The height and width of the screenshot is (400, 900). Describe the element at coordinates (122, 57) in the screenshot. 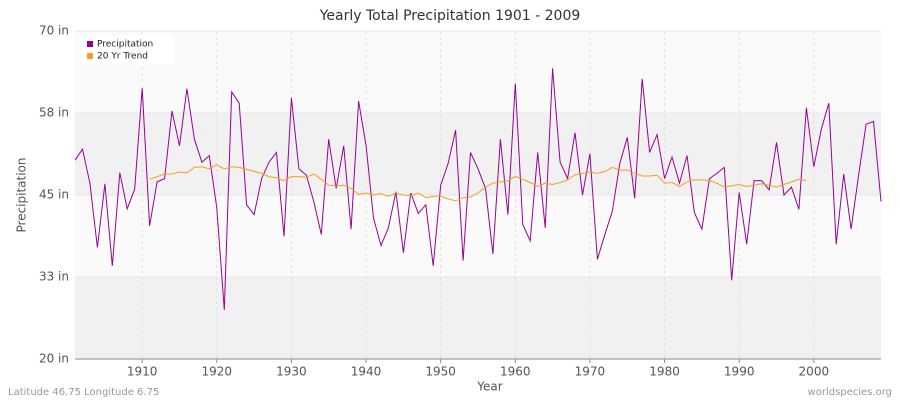

I see `legend-label: 20 Yr Trend` at that location.